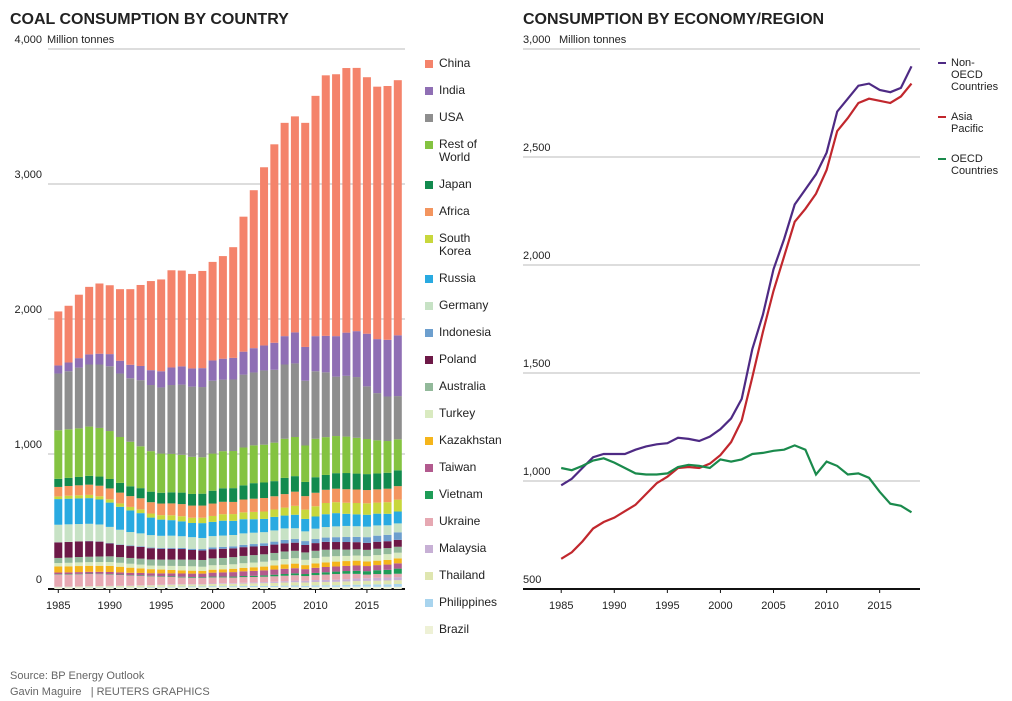 Image resolution: width=1012 pixels, height=701 pixels. What do you see at coordinates (429, 414) in the screenshot?
I see `legend-swatch` at bounding box center [429, 414].